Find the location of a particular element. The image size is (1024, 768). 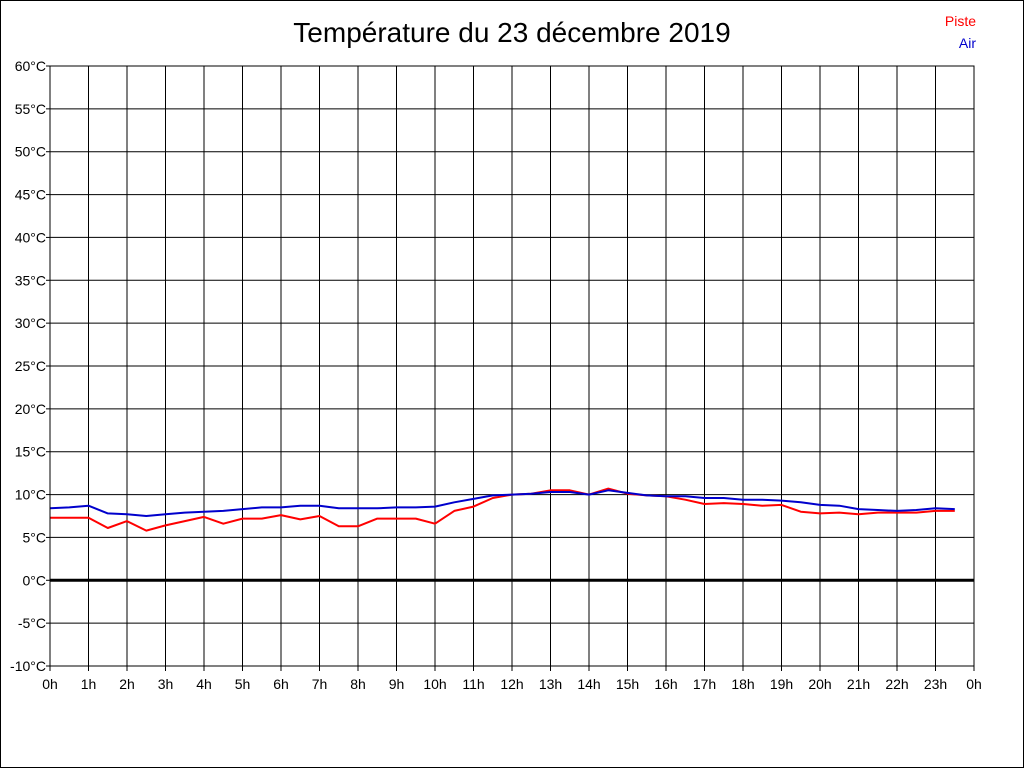

y-tick-label: 0°C is located at coordinates (35, 580).